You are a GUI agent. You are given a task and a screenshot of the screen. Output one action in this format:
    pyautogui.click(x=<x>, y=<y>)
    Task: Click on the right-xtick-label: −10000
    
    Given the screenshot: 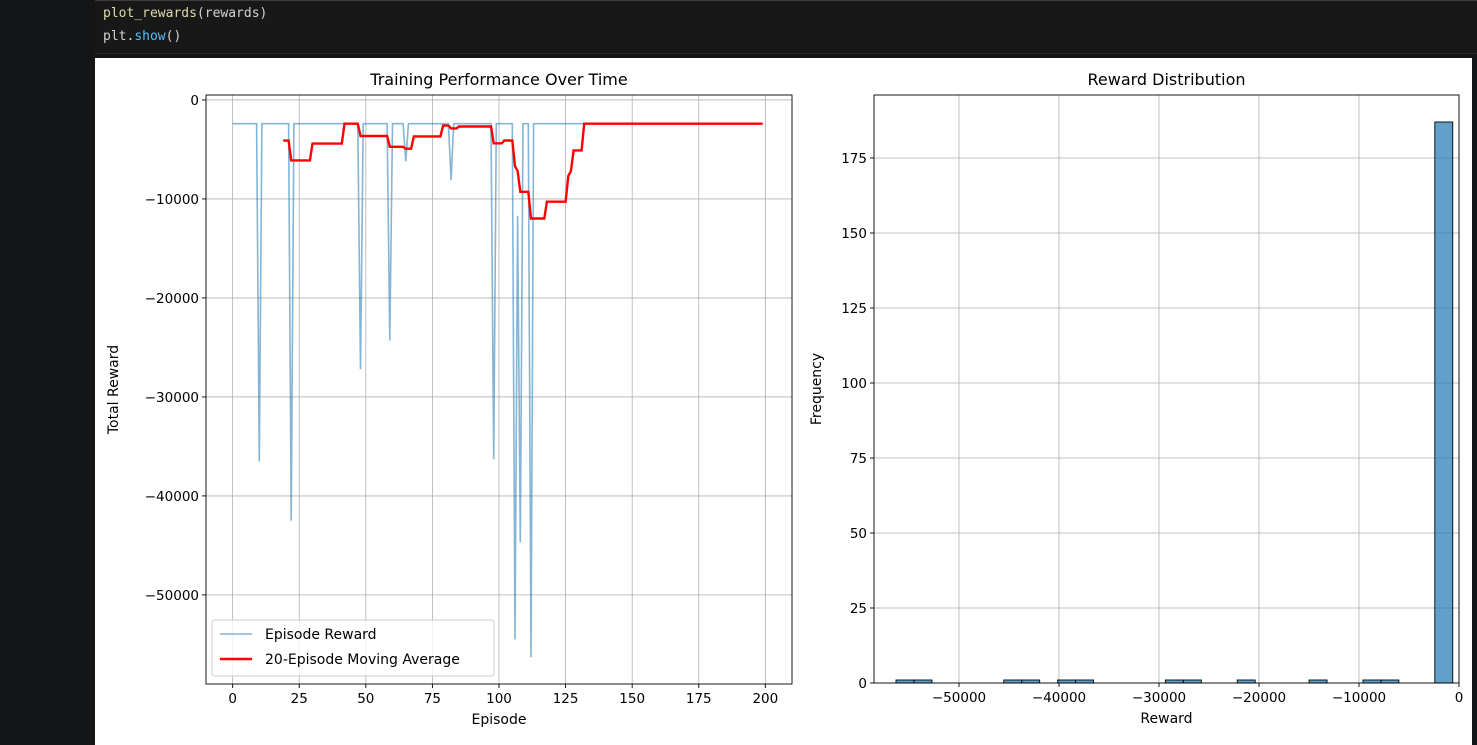 What is the action you would take?
    pyautogui.click(x=1359, y=698)
    